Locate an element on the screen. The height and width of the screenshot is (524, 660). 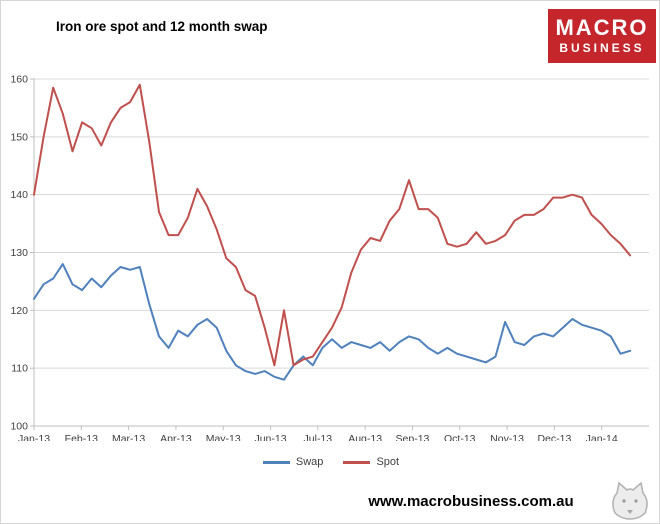
wolf-logo is located at coordinates (630, 500).